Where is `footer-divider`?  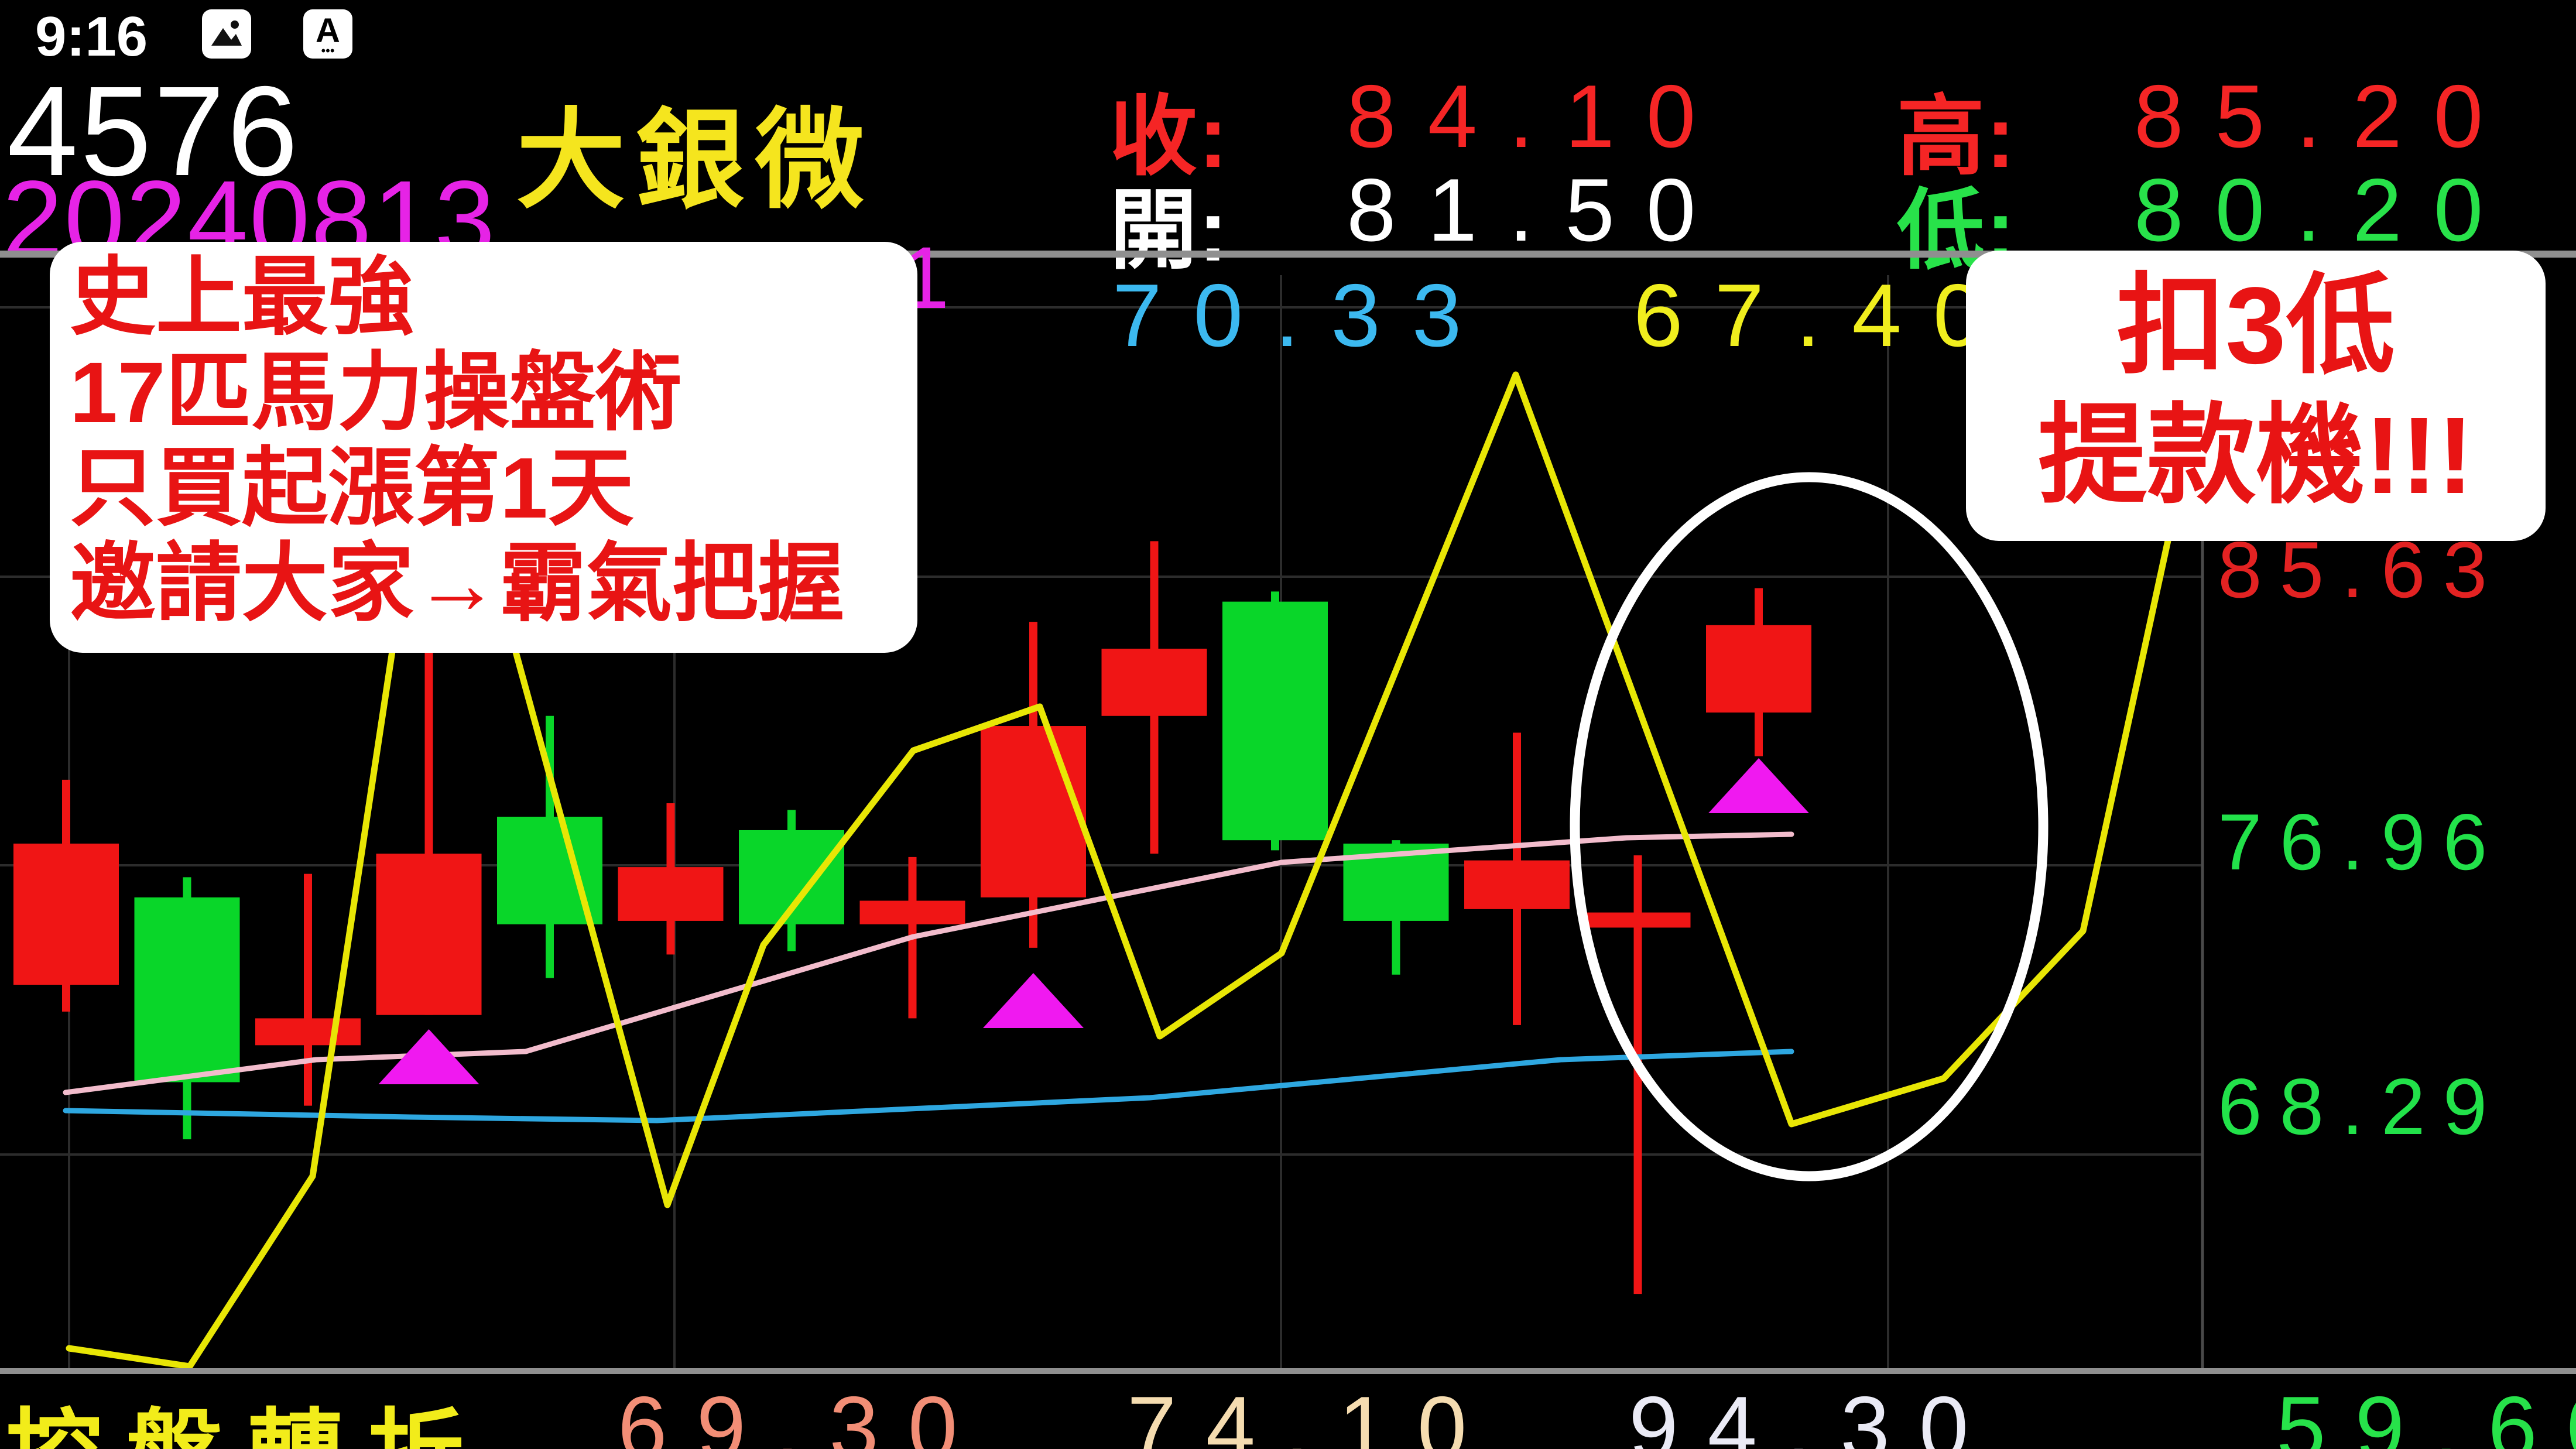
footer-divider is located at coordinates (1288, 1371).